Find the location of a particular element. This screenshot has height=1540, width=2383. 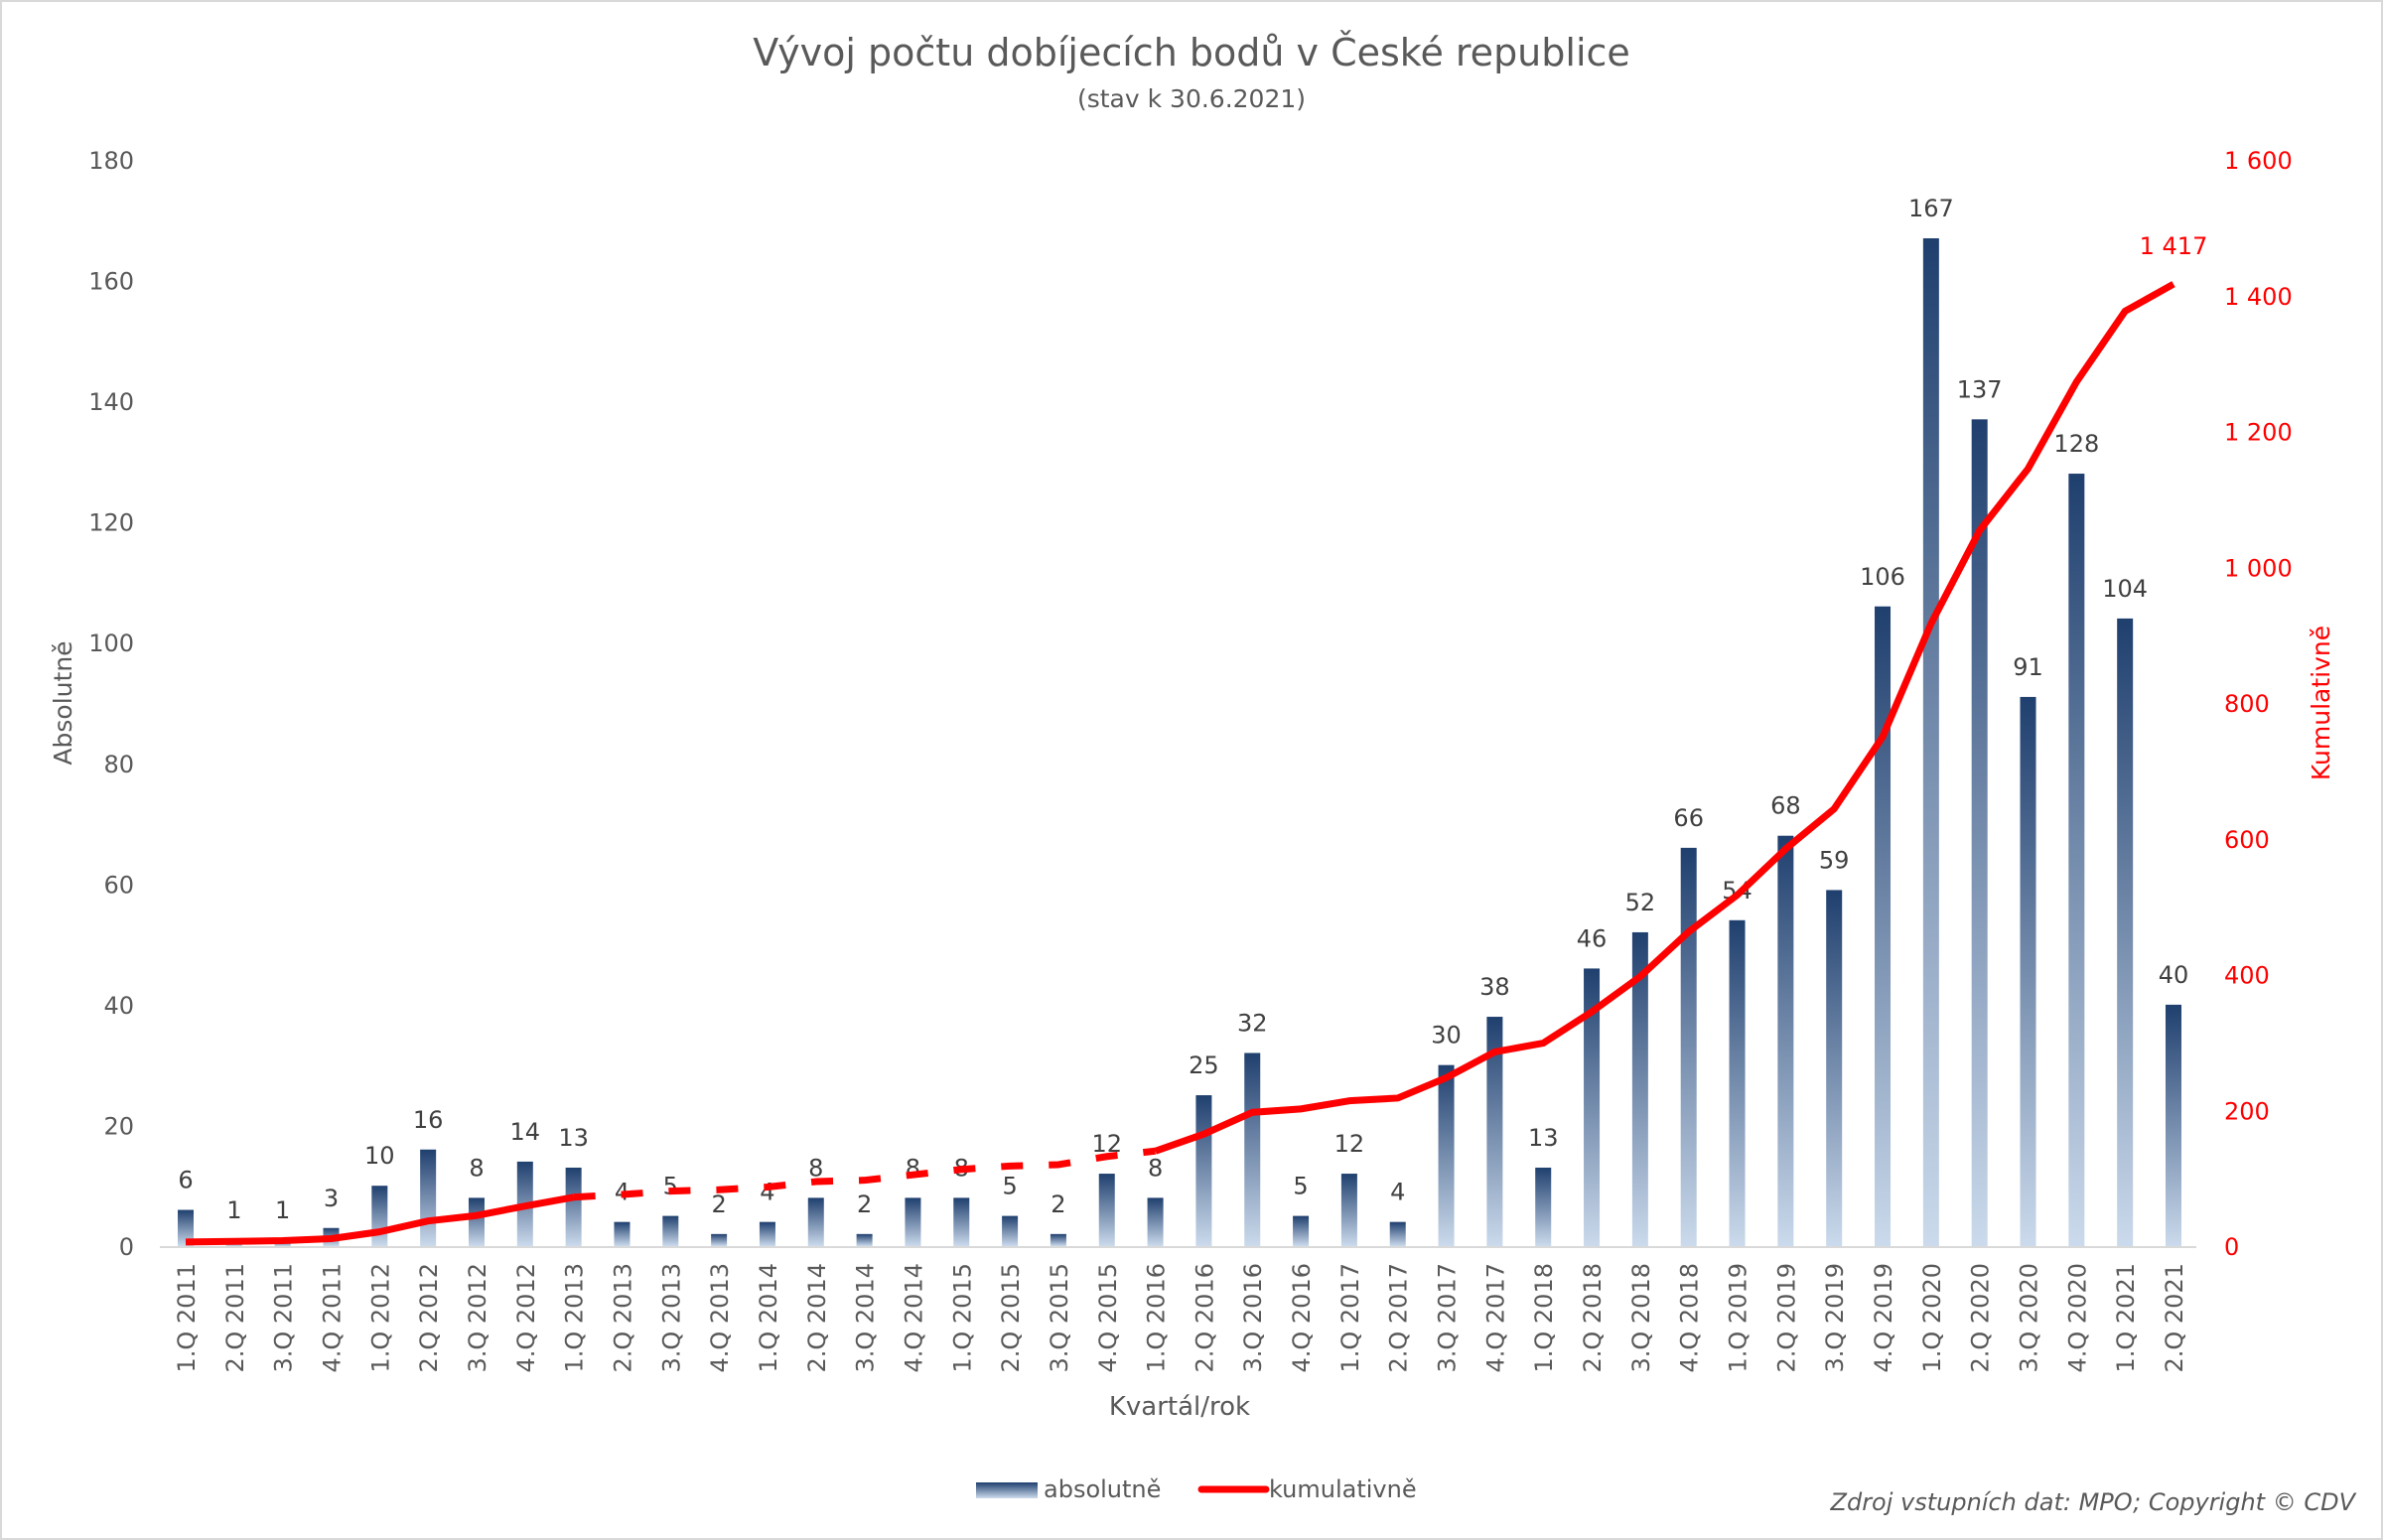

x-tick-label: 3.Q 2020 is located at coordinates (2029, 1318).